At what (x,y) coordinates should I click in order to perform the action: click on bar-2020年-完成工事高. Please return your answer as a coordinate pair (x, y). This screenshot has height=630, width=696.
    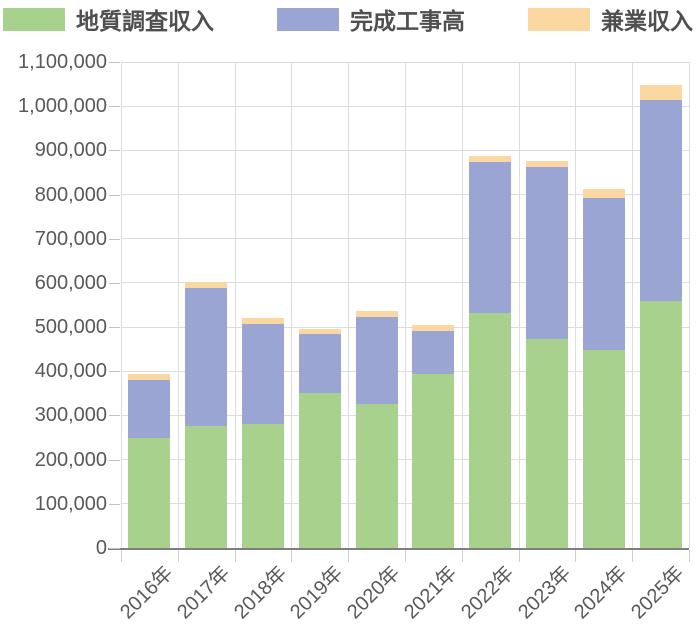
    Looking at the image, I should click on (376, 360).